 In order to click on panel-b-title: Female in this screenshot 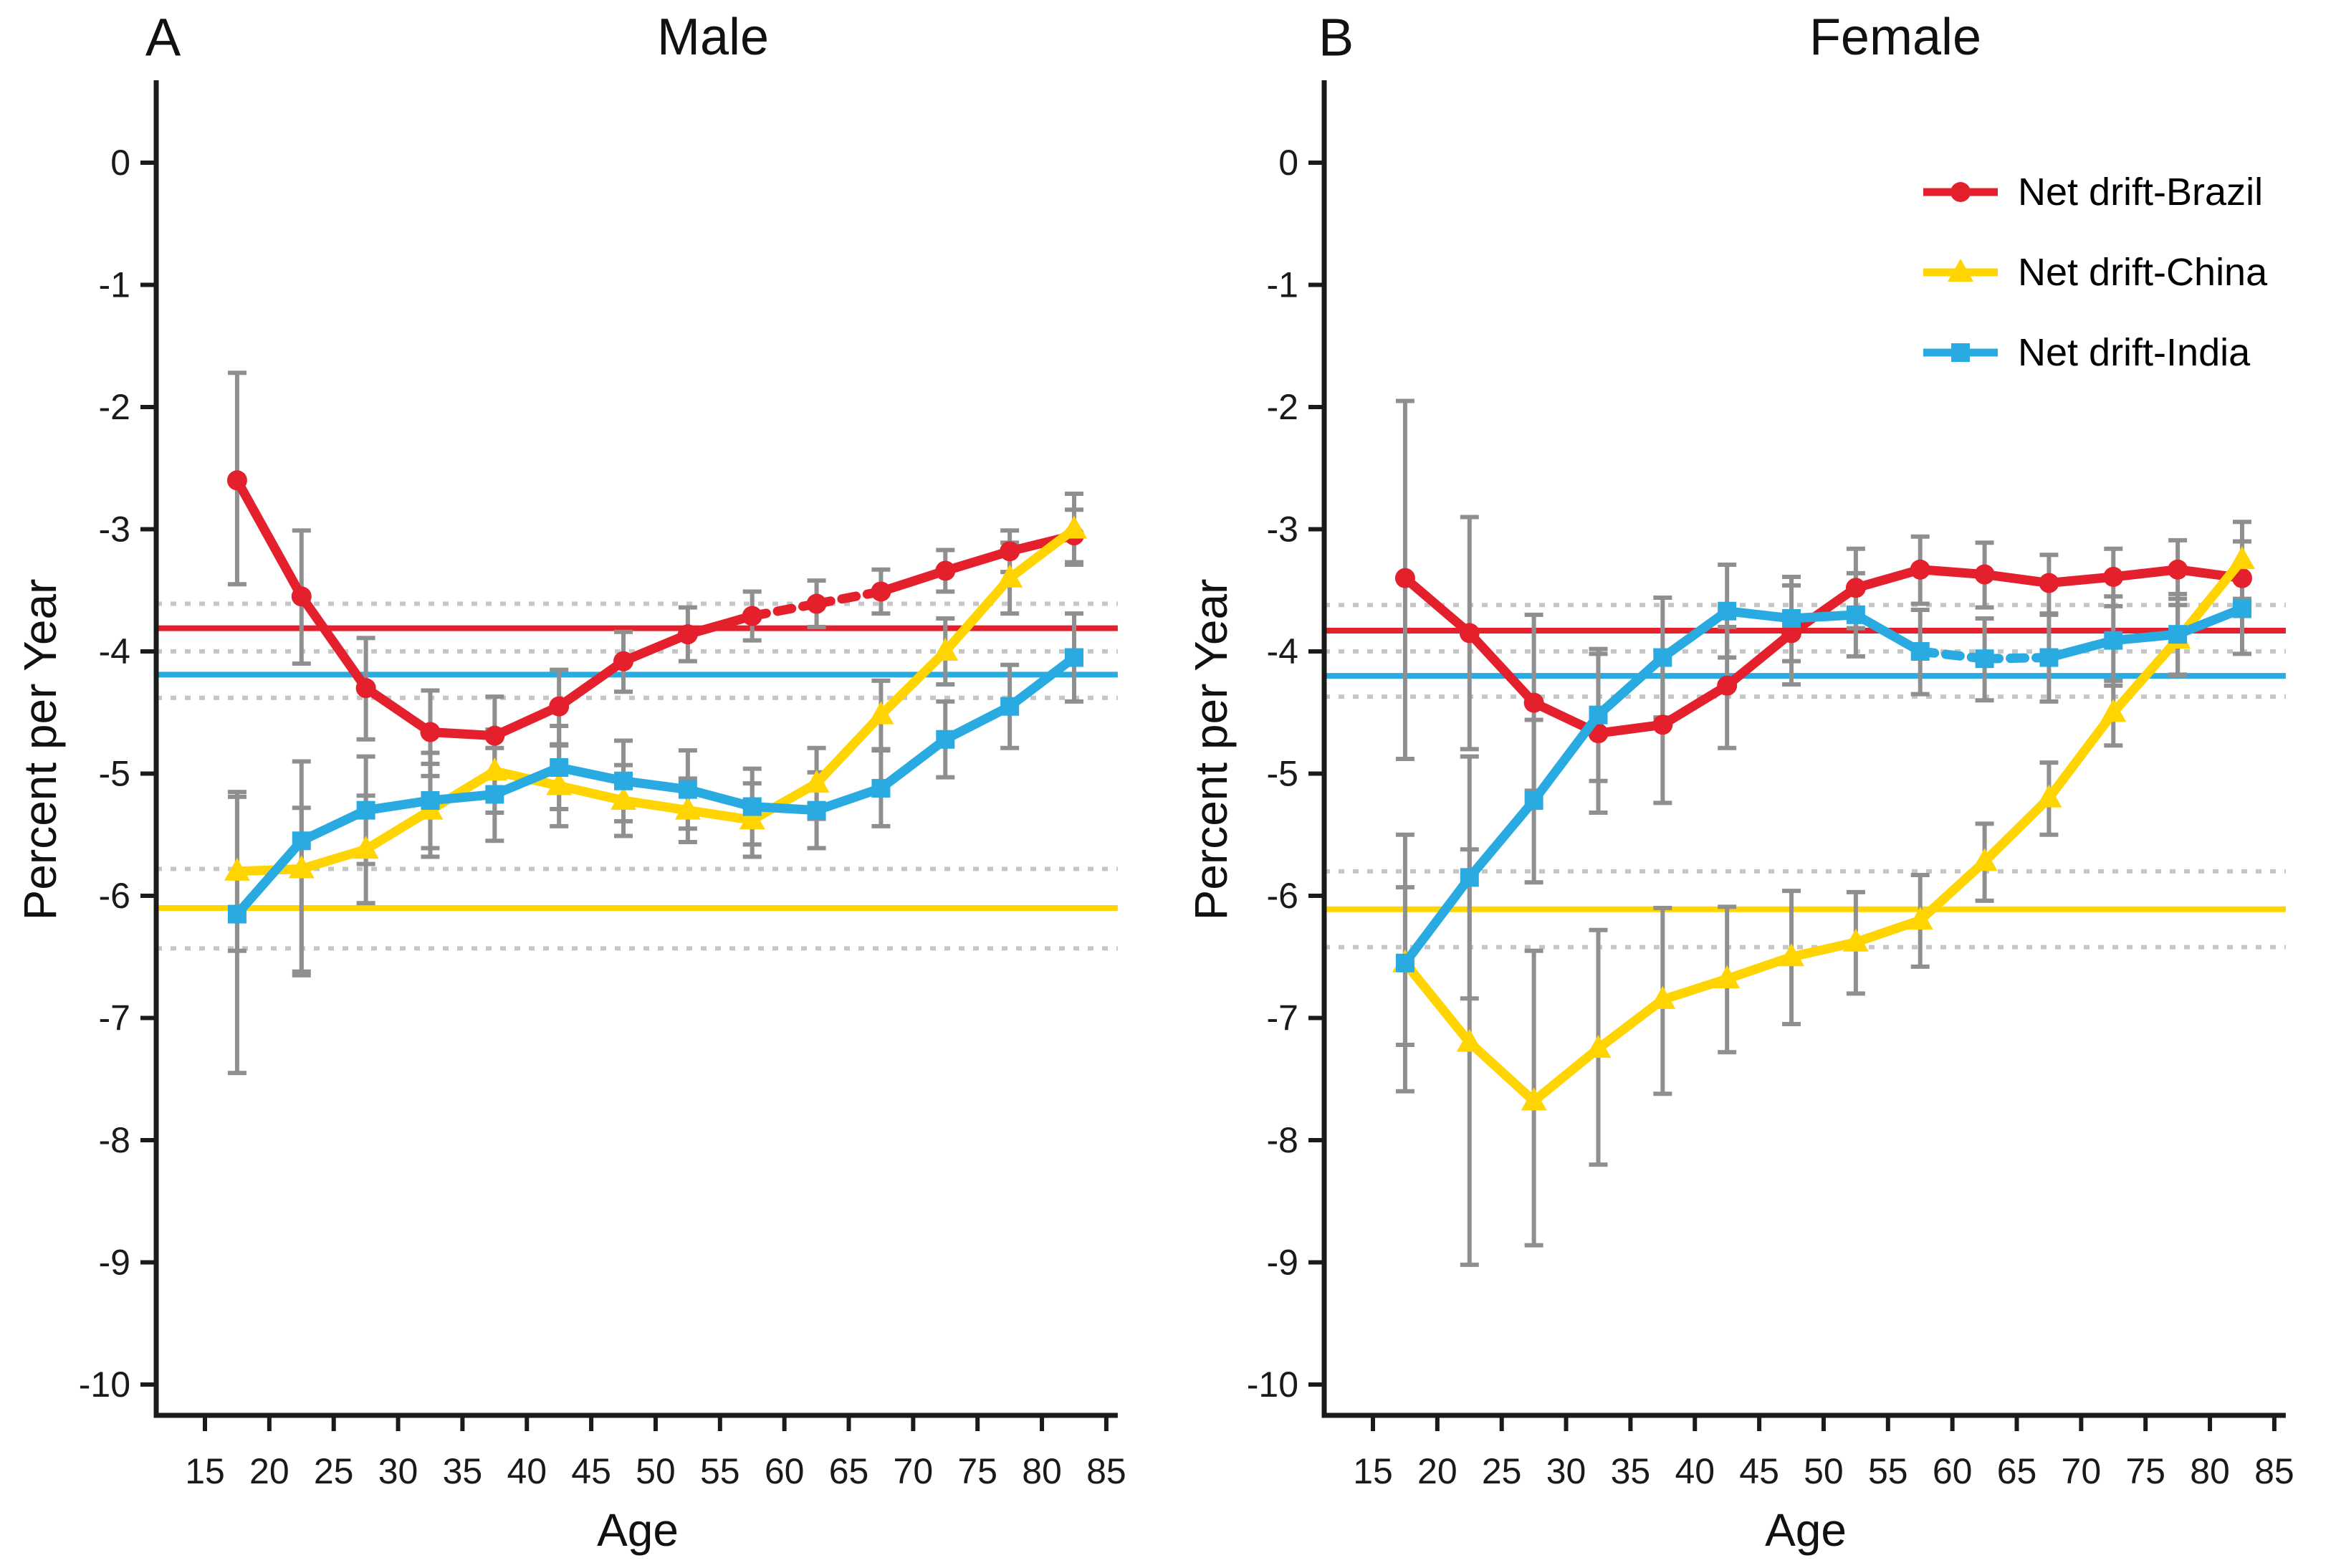, I will do `click(1896, 38)`.